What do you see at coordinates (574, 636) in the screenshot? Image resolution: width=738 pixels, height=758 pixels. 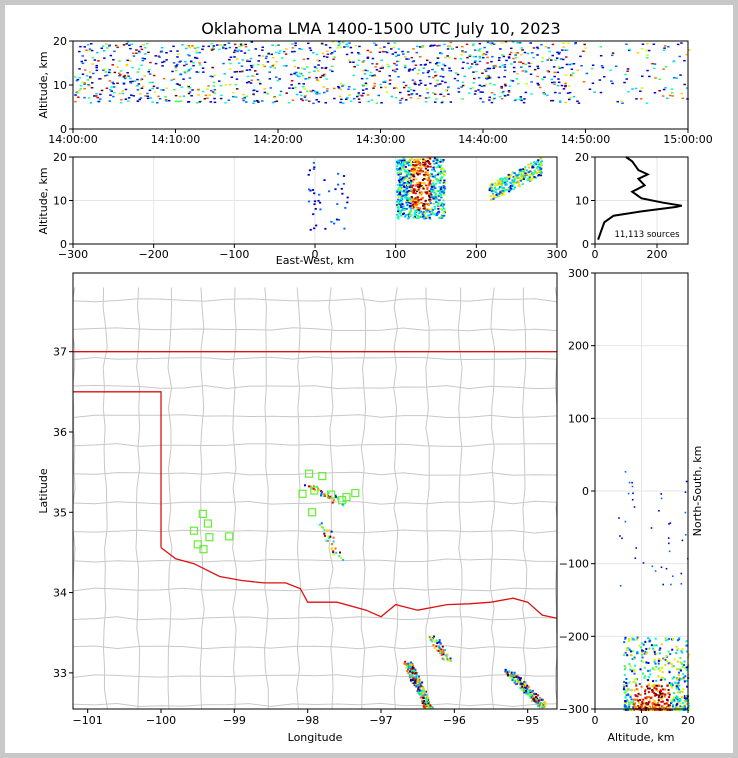 I see `y-tick-label: −200` at bounding box center [574, 636].